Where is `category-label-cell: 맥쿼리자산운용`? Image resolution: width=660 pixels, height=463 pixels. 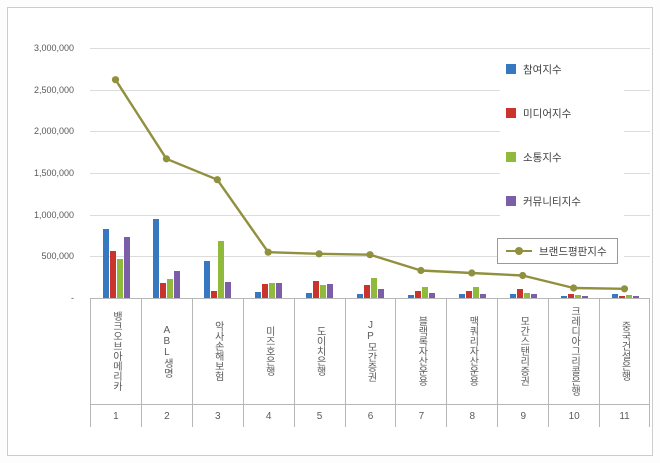
category-label-cell: 맥쿼리자산운용 is located at coordinates (471, 351).